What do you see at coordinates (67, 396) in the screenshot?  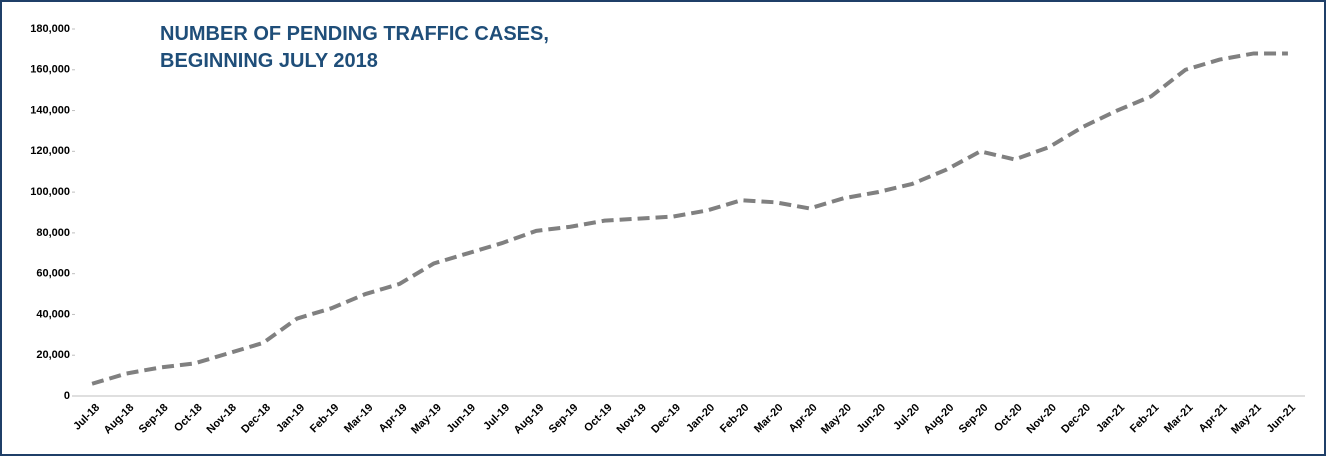 I see `y-tick-label: 0` at bounding box center [67, 396].